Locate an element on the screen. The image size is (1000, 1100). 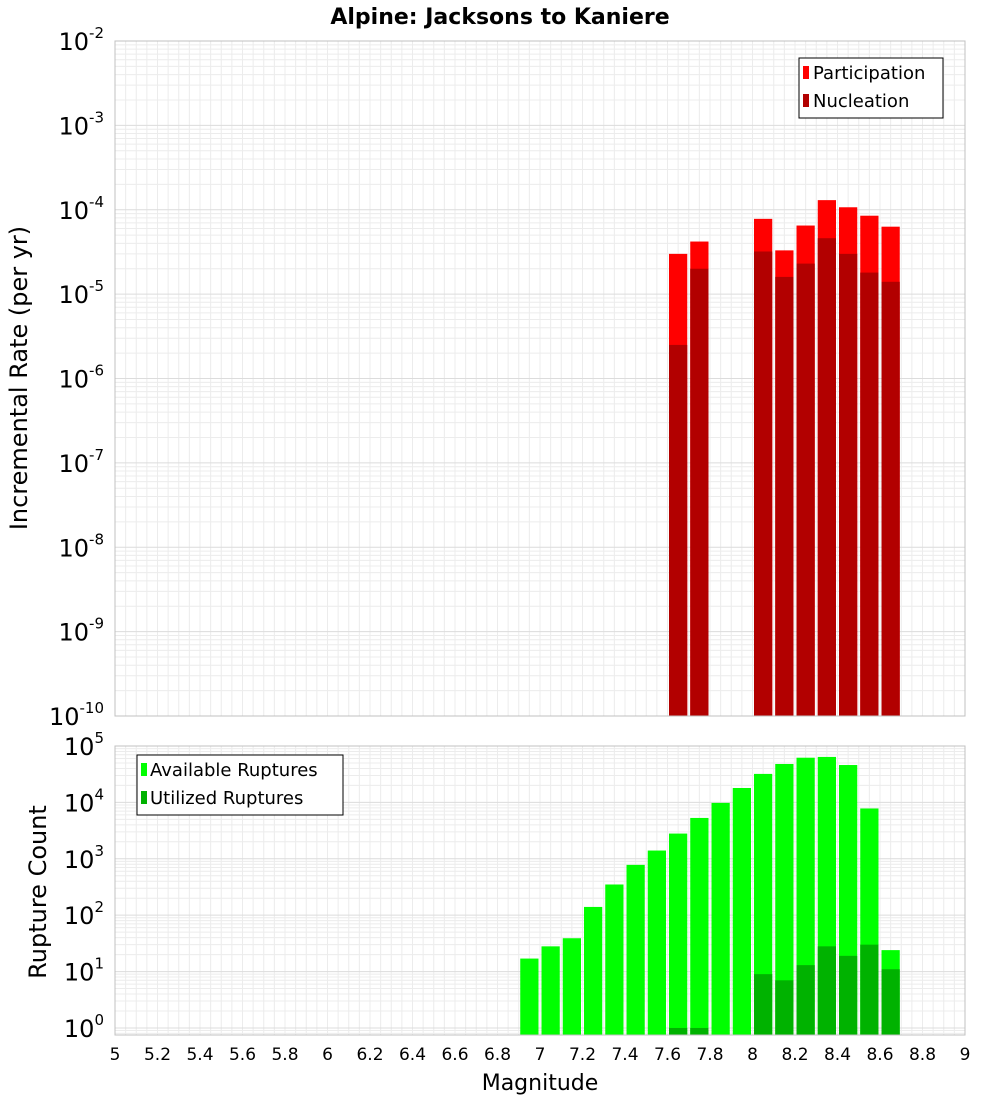
count-y-ticks: 10⁰ 10¹ 10² 10³ 10⁴ 10⁵ is located at coordinates (84, 886).